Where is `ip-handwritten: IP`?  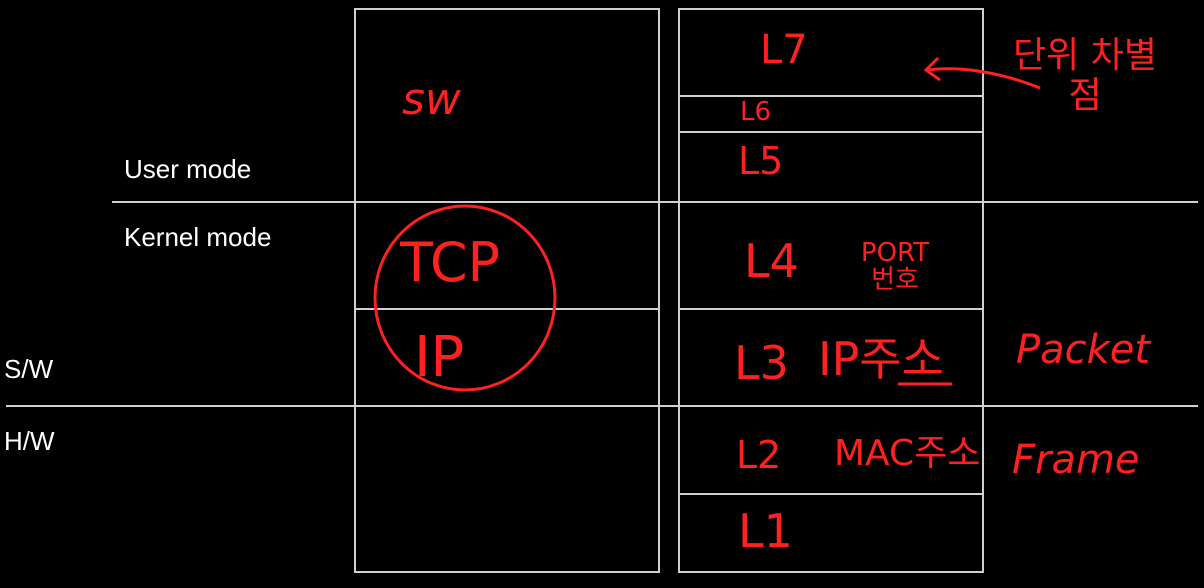 ip-handwritten: IP is located at coordinates (439, 357).